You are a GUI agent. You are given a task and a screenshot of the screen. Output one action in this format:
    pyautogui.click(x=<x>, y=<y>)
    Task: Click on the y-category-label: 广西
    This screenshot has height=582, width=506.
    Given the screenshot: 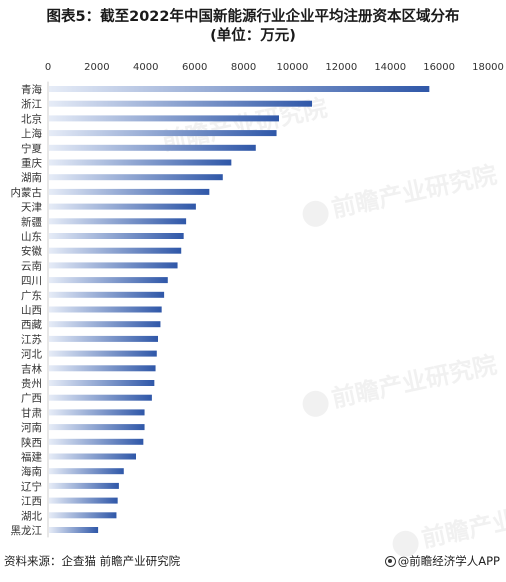 What is the action you would take?
    pyautogui.click(x=31, y=399)
    